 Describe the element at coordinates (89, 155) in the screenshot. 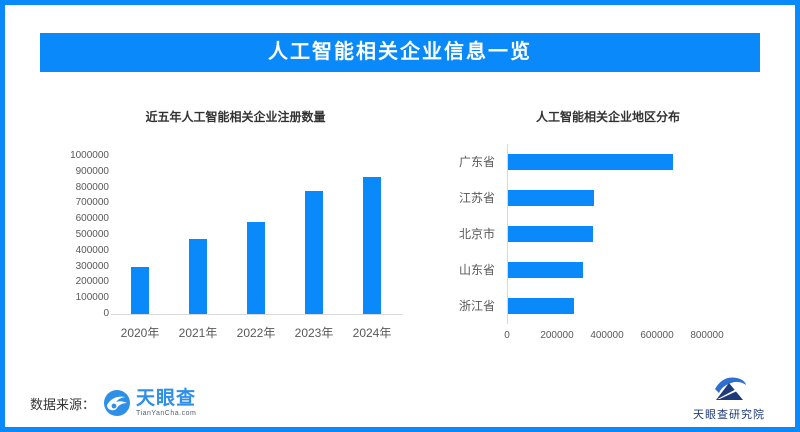

I see `y-tick-label: 1000000` at that location.